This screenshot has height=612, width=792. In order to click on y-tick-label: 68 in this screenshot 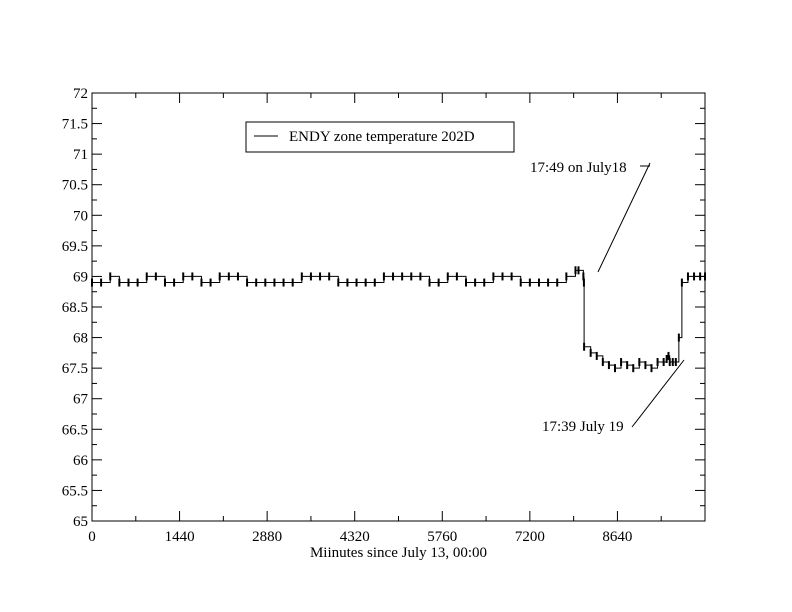, I will do `click(80, 339)`.